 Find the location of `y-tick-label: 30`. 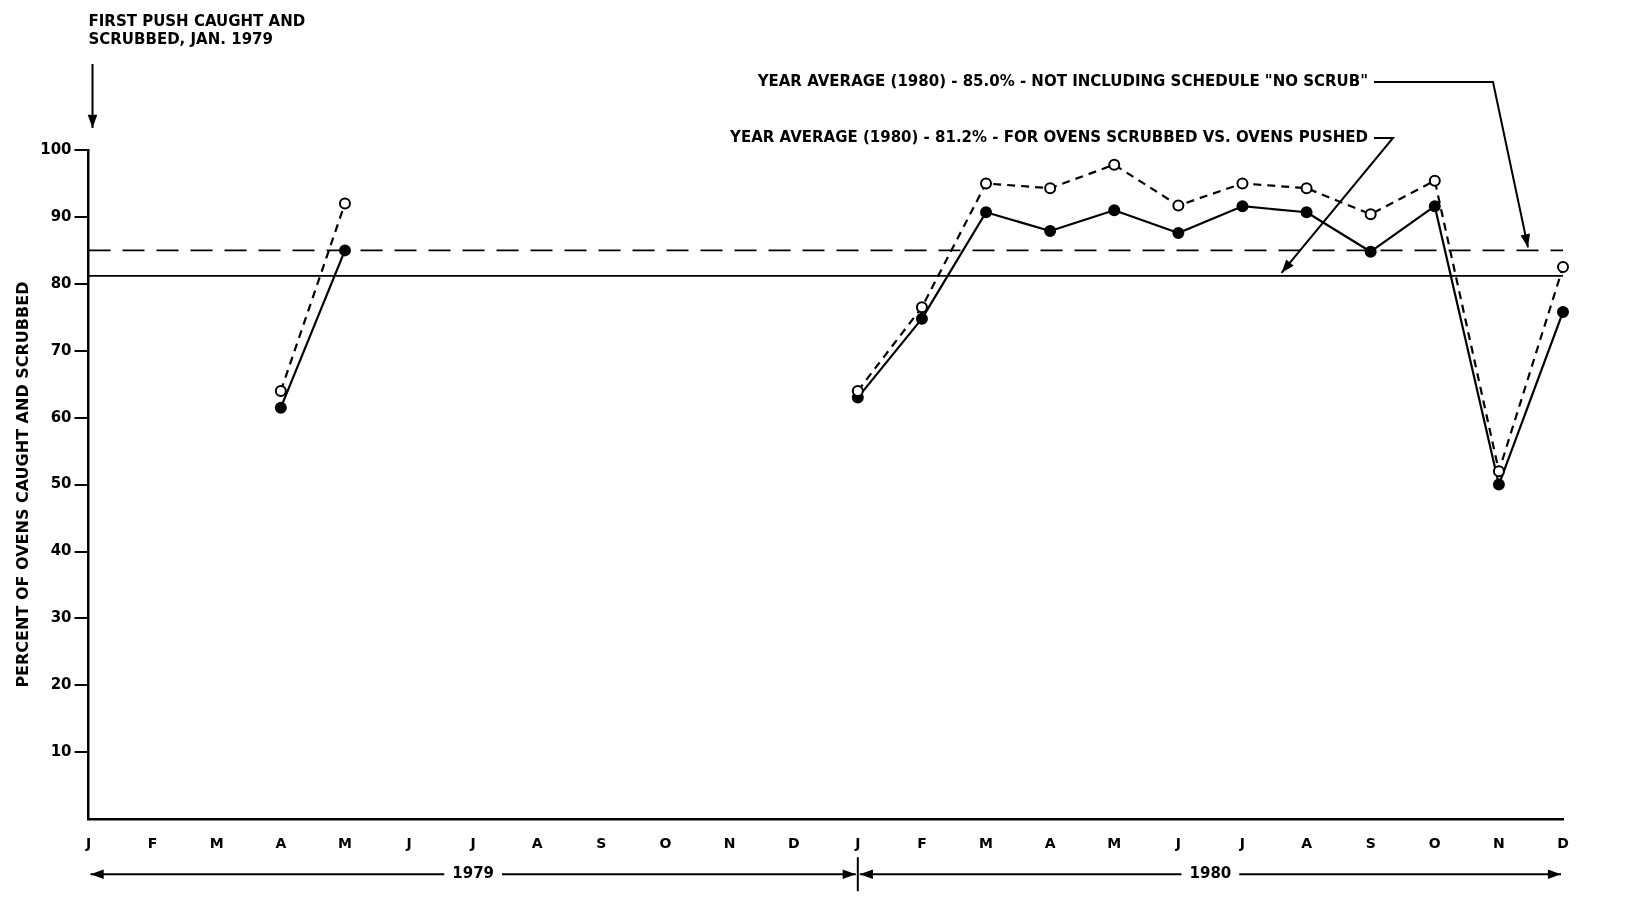

y-tick-label: 30 is located at coordinates (61, 617).